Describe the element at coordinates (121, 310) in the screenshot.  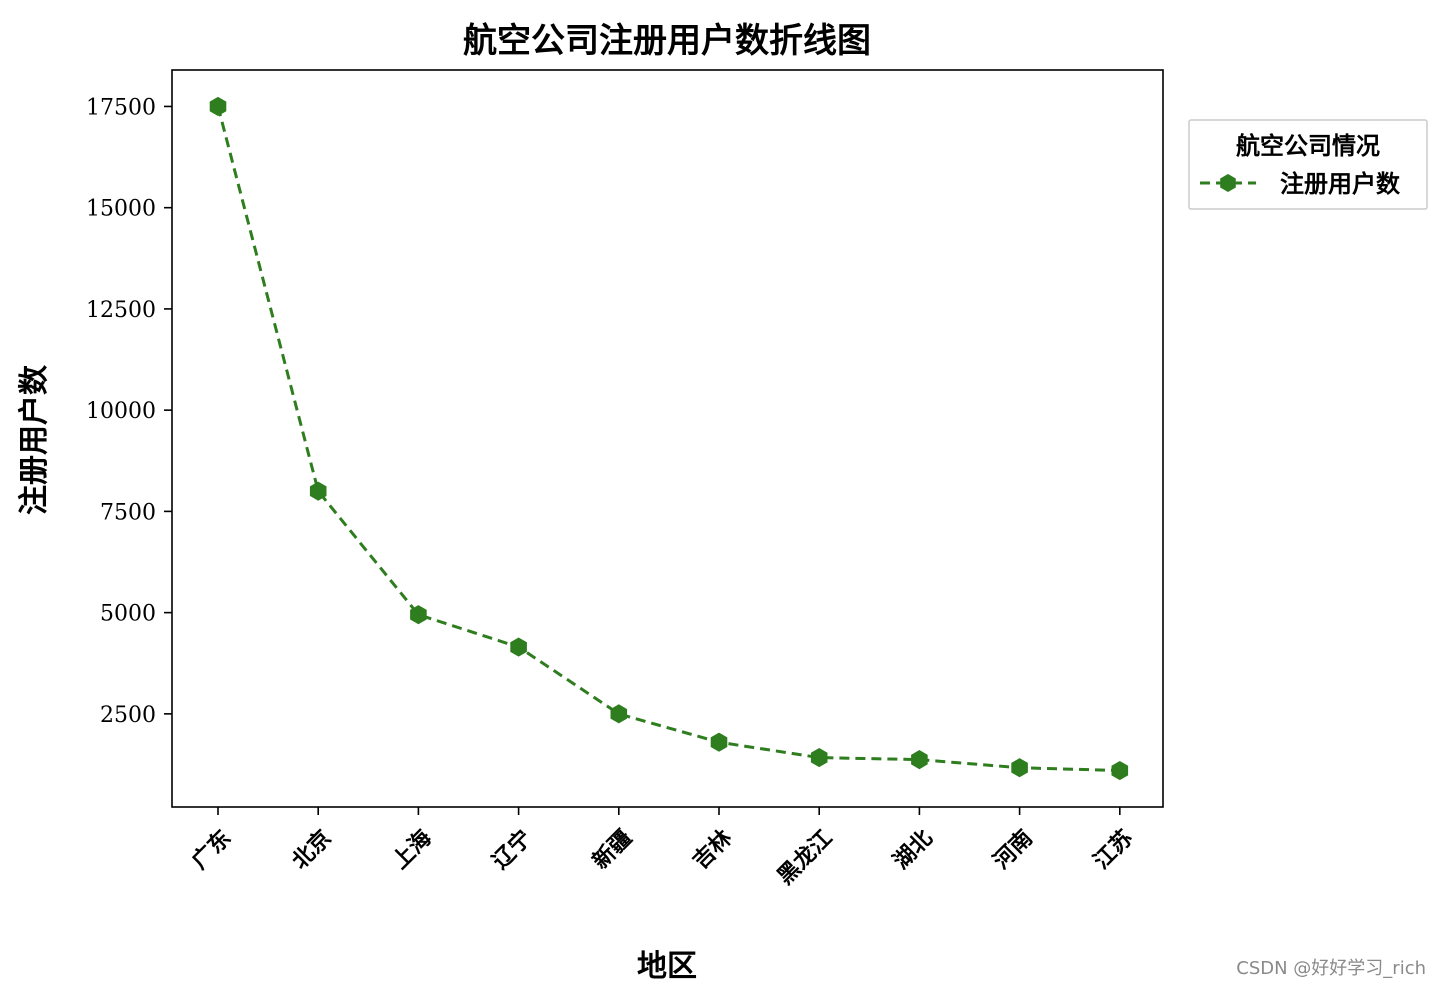
I see `y-tick-label: 12500` at that location.